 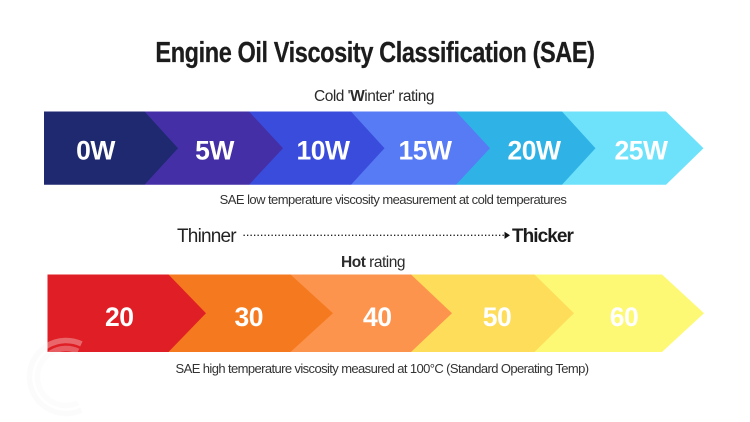 I want to click on svg-text: 50, so click(x=497, y=317).